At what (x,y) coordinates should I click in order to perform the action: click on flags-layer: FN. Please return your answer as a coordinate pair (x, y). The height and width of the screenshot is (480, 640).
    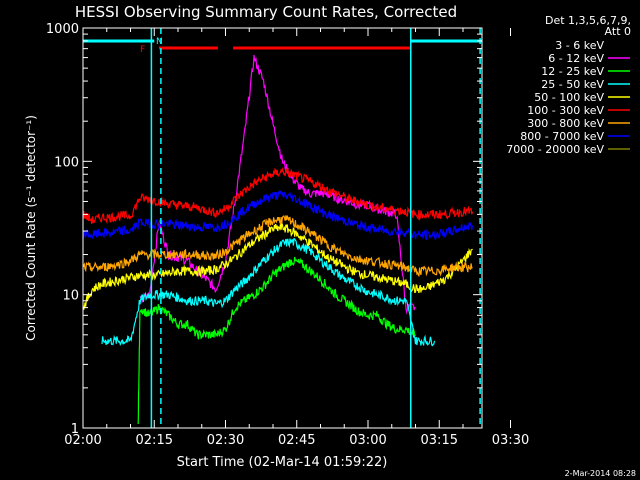
    Looking at the image, I should click on (282, 46).